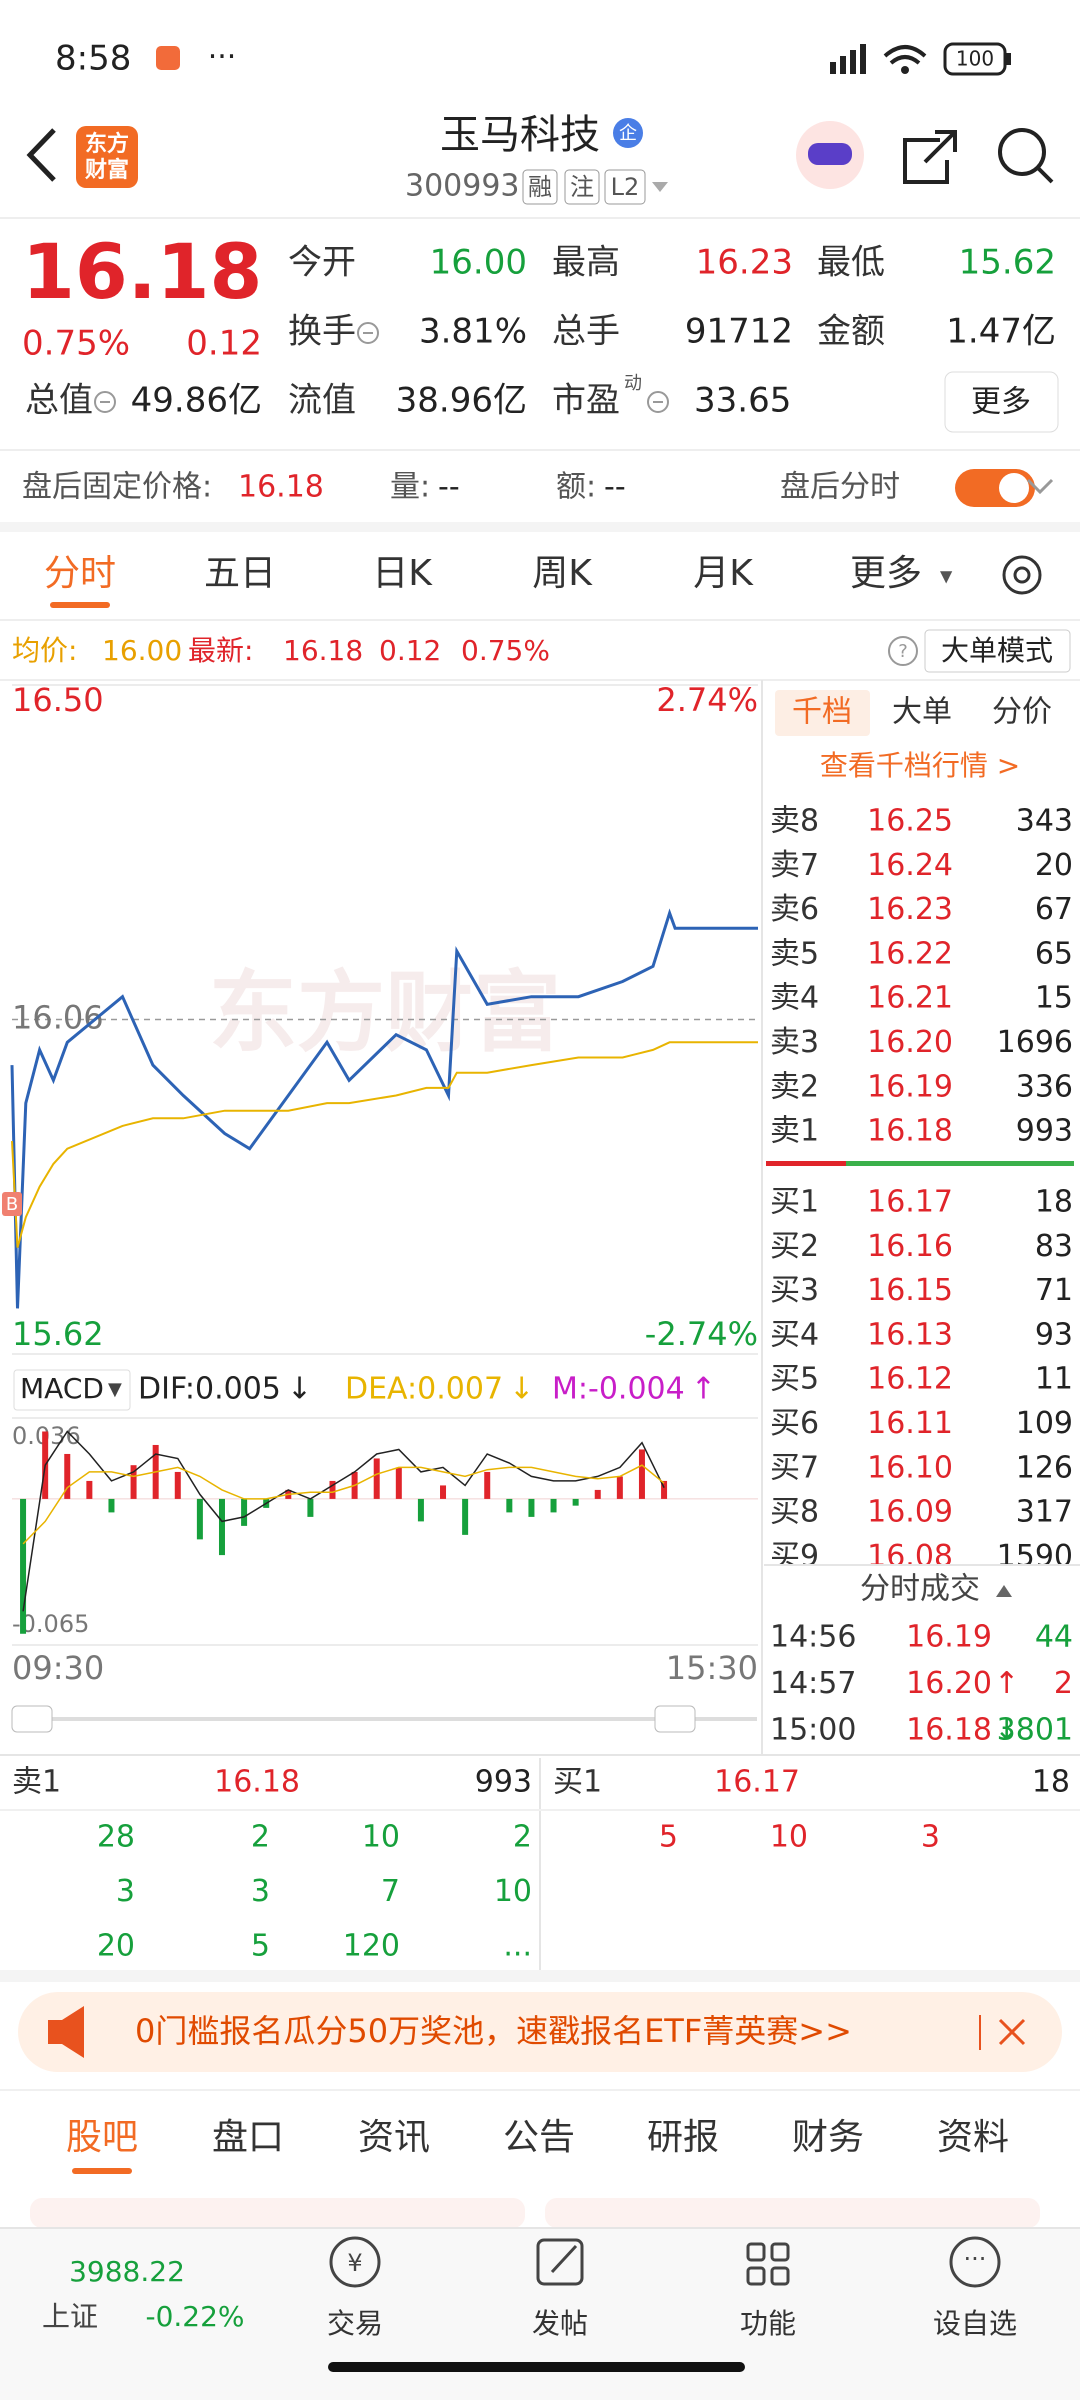 This screenshot has height=2400, width=1080. I want to click on content-tab: 研报, so click(683, 2137).